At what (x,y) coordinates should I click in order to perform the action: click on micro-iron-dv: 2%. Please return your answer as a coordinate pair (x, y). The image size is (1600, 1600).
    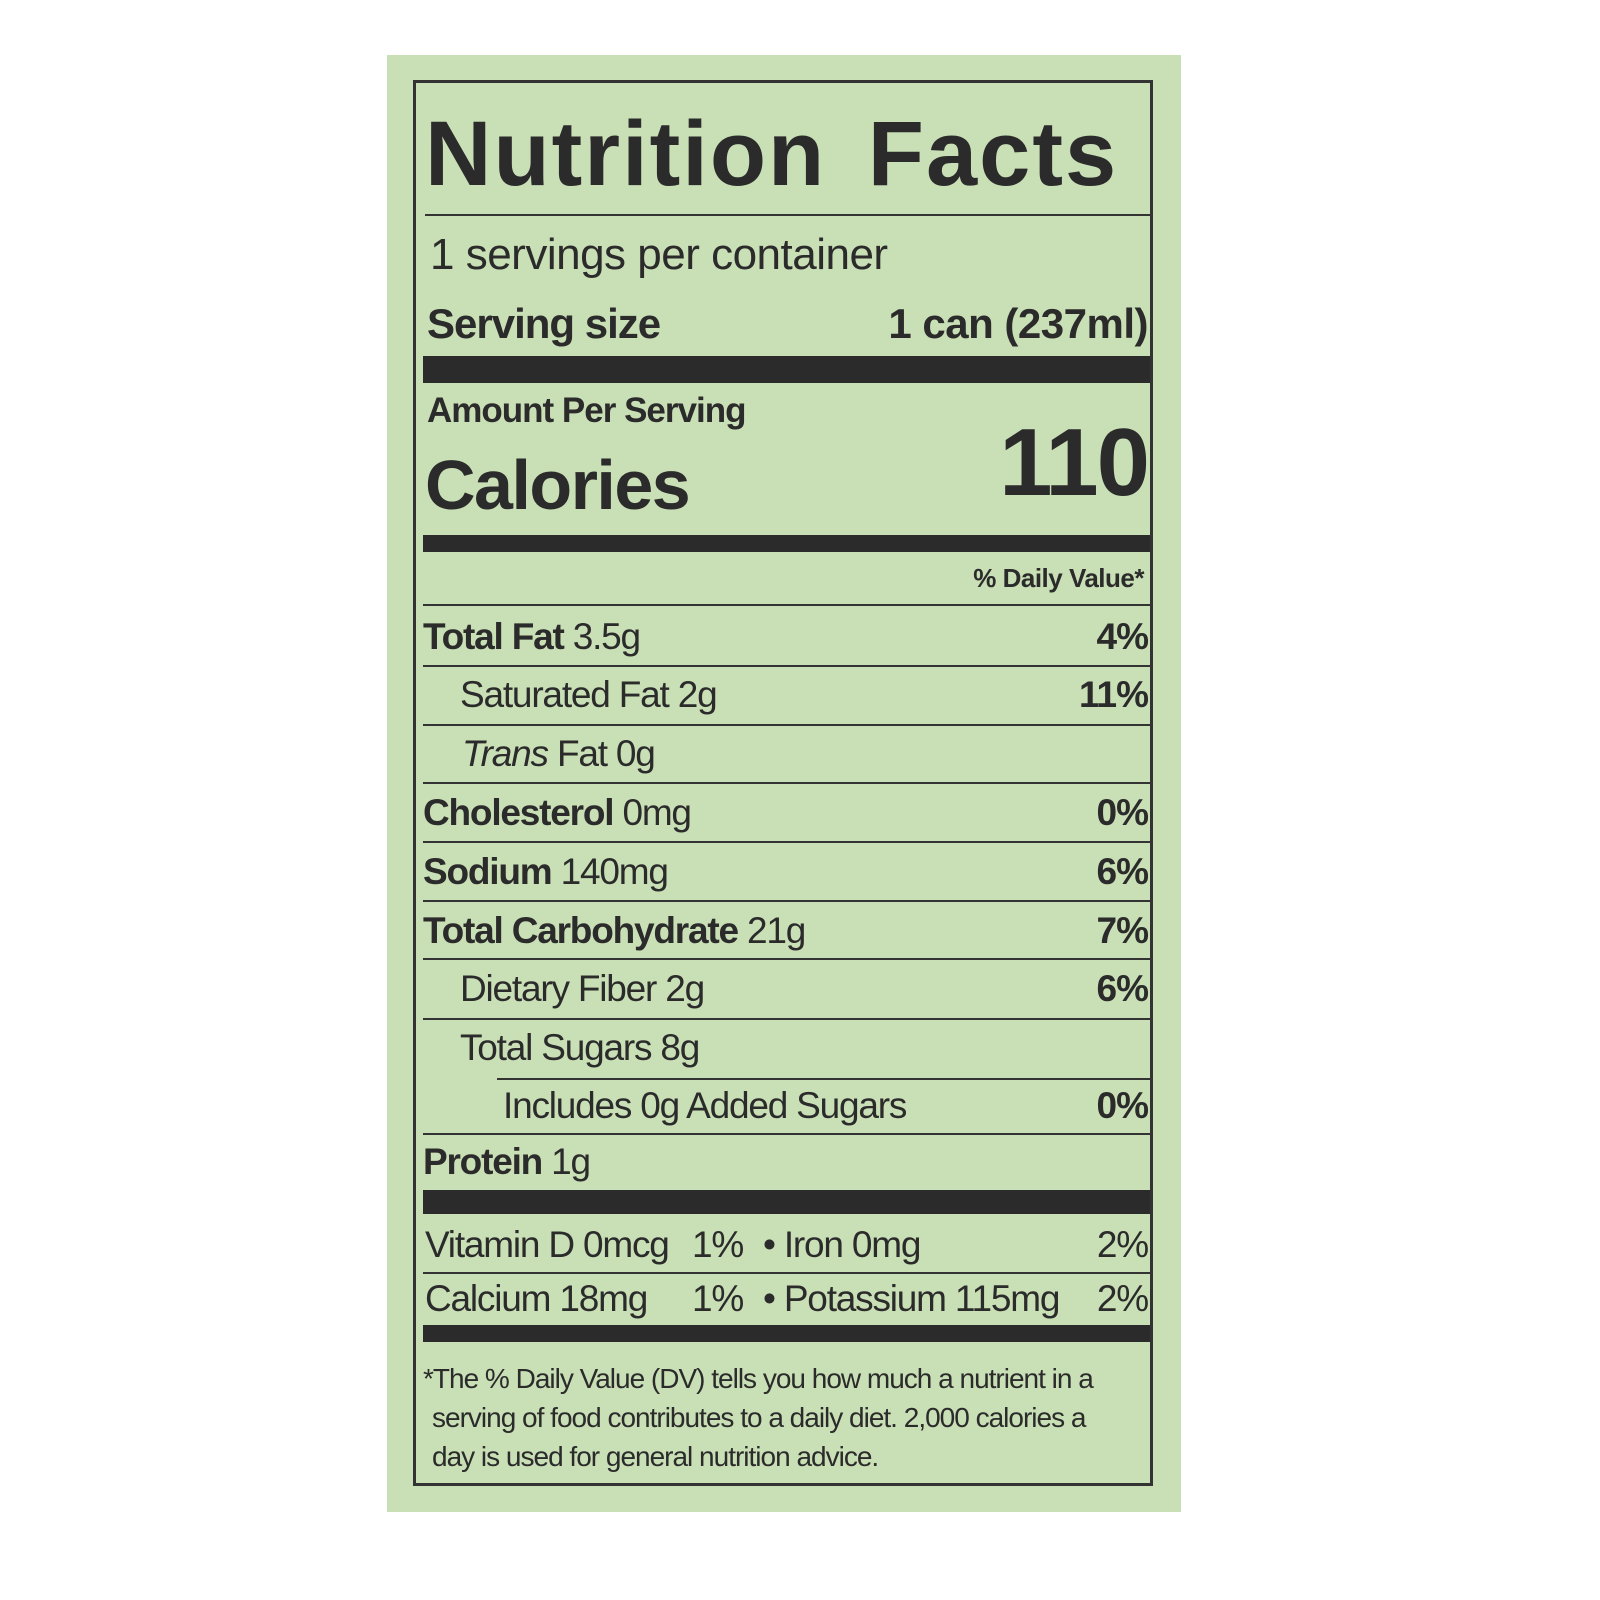
    Looking at the image, I should click on (1122, 1244).